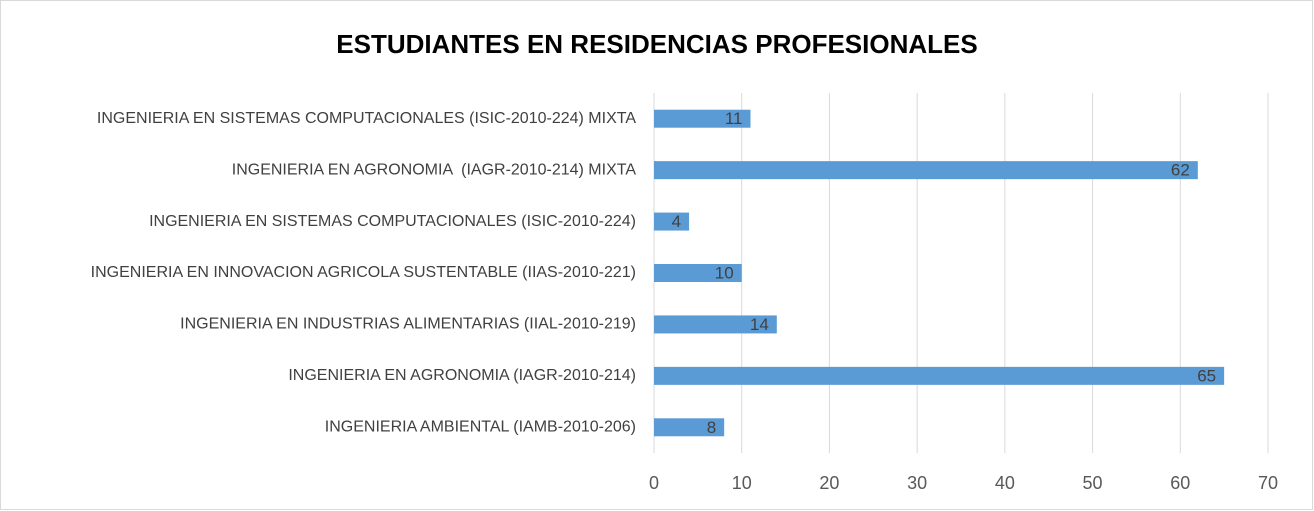 This screenshot has height=511, width=1314. Describe the element at coordinates (711, 427) in the screenshot. I see `data-label: 8` at that location.